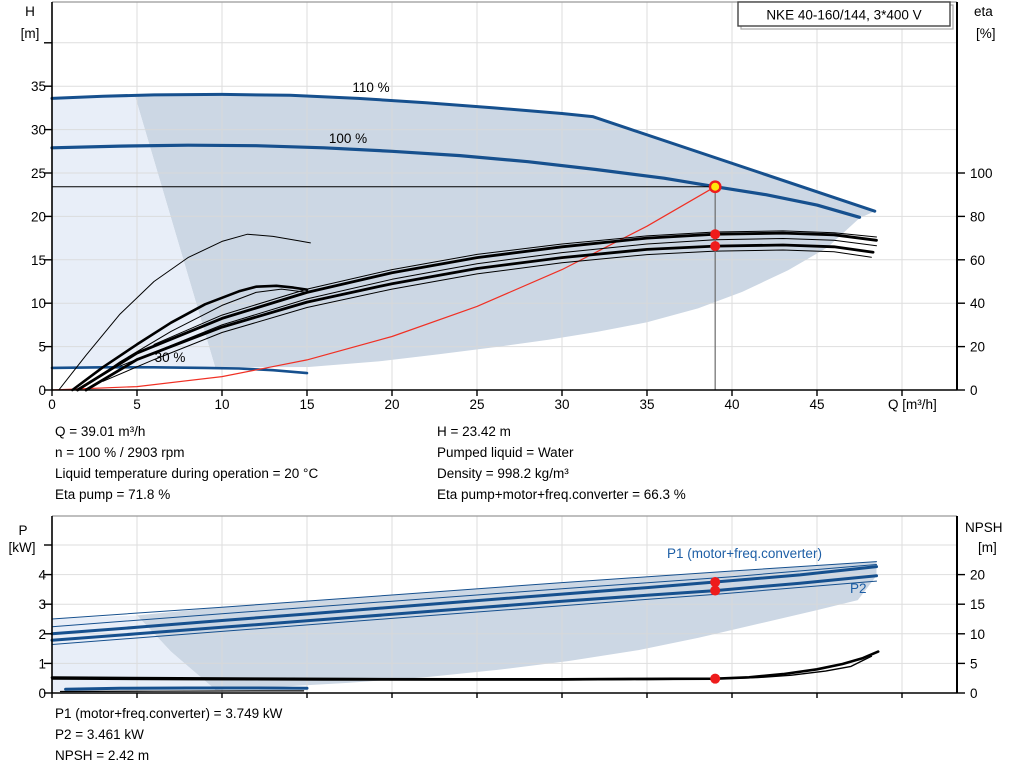 This screenshot has height=781, width=1024. Describe the element at coordinates (42, 575) in the screenshot. I see `power-chart-tick-label: 4` at that location.